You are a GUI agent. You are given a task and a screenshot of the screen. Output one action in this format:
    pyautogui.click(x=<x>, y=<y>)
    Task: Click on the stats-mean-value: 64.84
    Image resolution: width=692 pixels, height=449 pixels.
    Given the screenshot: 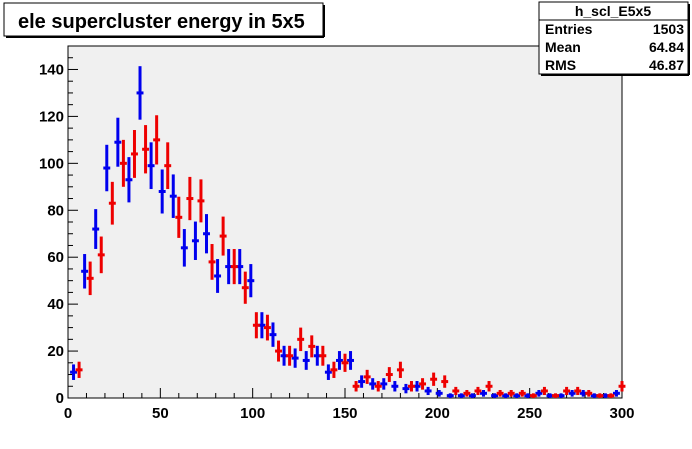 What is the action you would take?
    pyautogui.click(x=666, y=47)
    